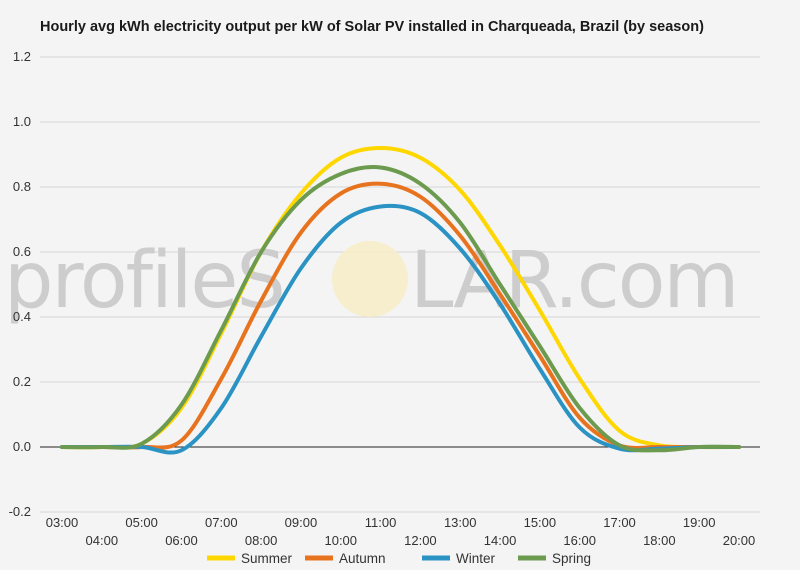  Describe the element at coordinates (22, 316) in the screenshot. I see `y-tick-label: 0.4` at that location.